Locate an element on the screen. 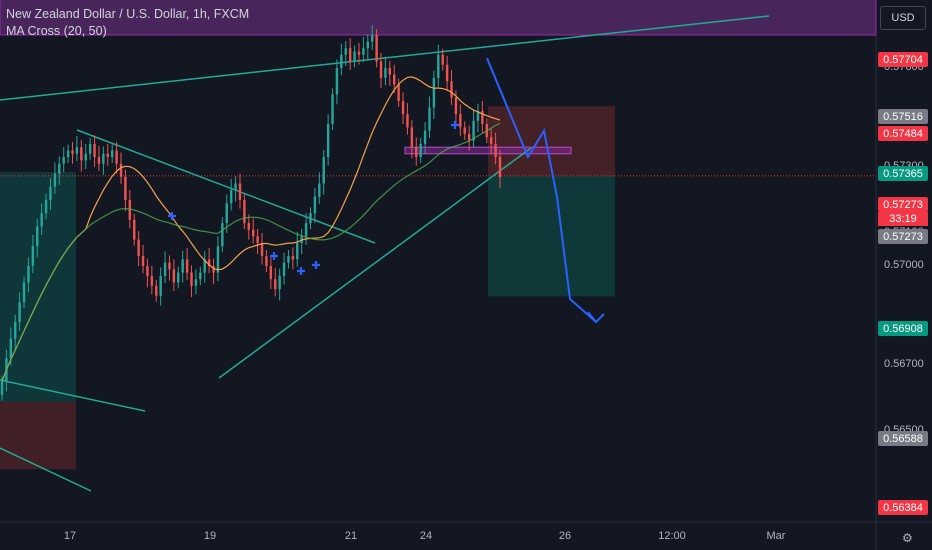 The image size is (932, 550). time-tick-label: 17 is located at coordinates (70, 536).